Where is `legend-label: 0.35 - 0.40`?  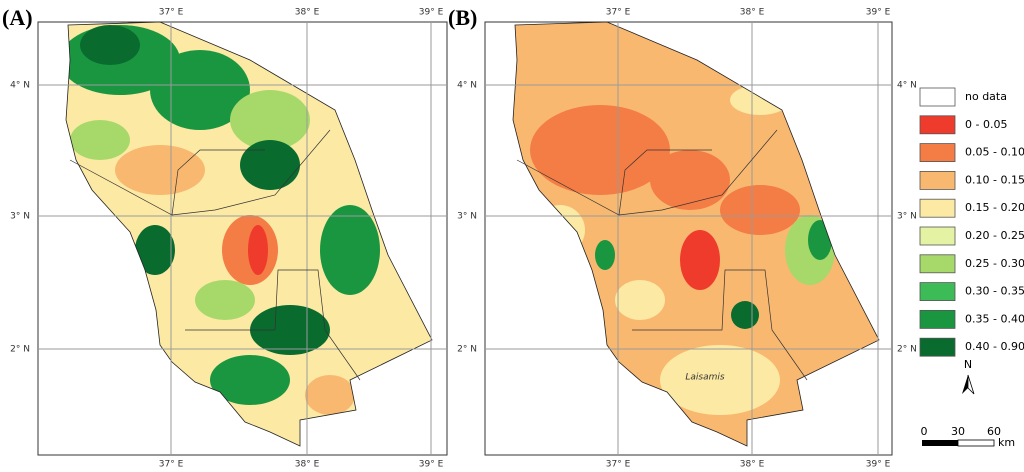 legend-label: 0.35 - 0.40 is located at coordinates (994, 318).